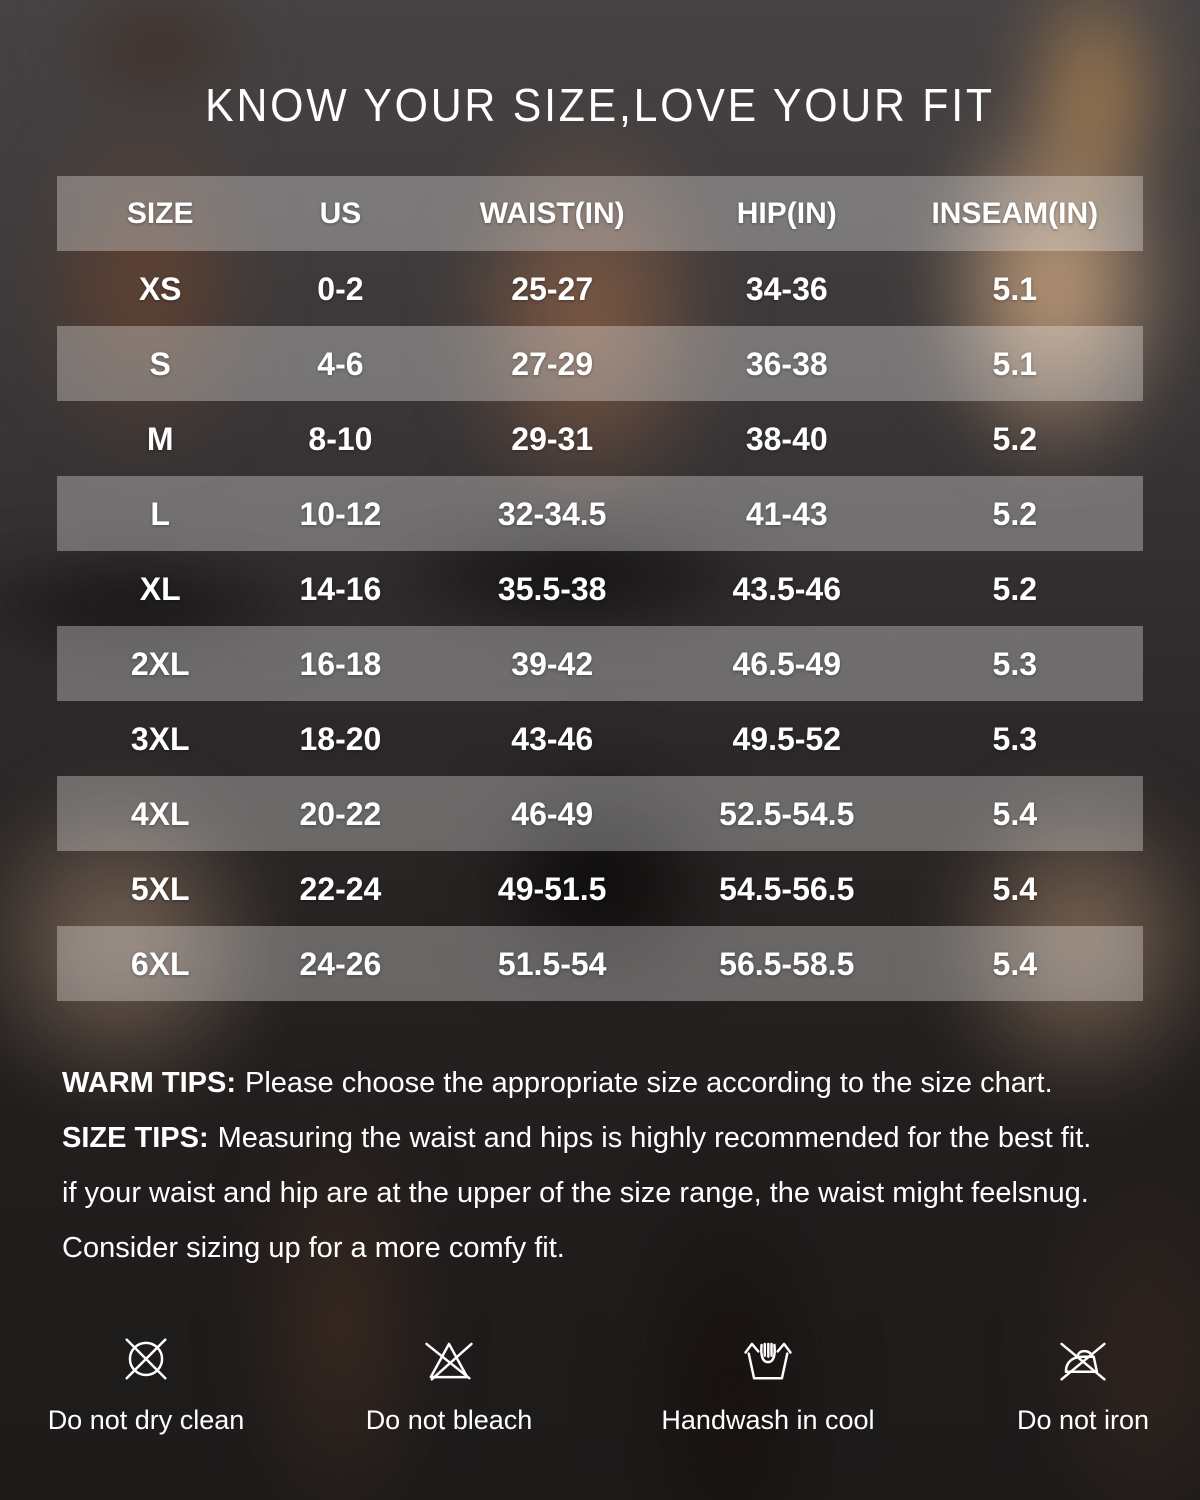 The image size is (1200, 1500). What do you see at coordinates (1083, 1420) in the screenshot?
I see `care-label: Do not iron` at bounding box center [1083, 1420].